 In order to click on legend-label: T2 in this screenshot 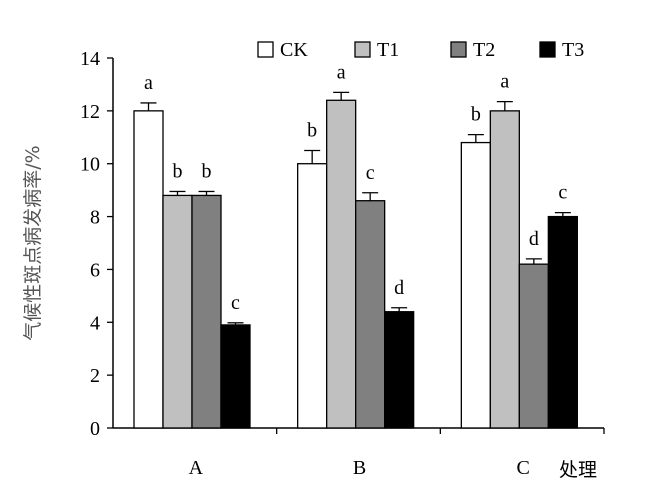, I will do `click(484, 50)`.